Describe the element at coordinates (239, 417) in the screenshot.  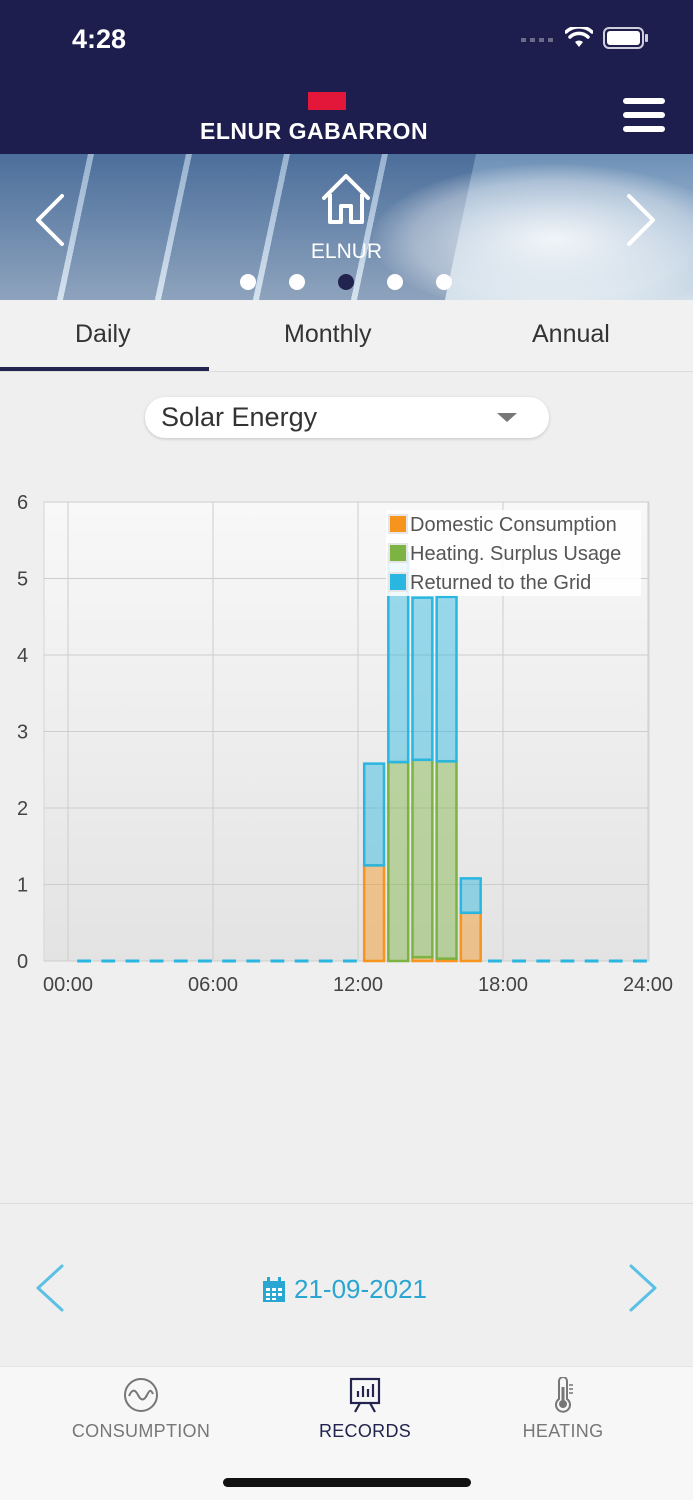
I see `dropdown-value: Solar Energy` at that location.